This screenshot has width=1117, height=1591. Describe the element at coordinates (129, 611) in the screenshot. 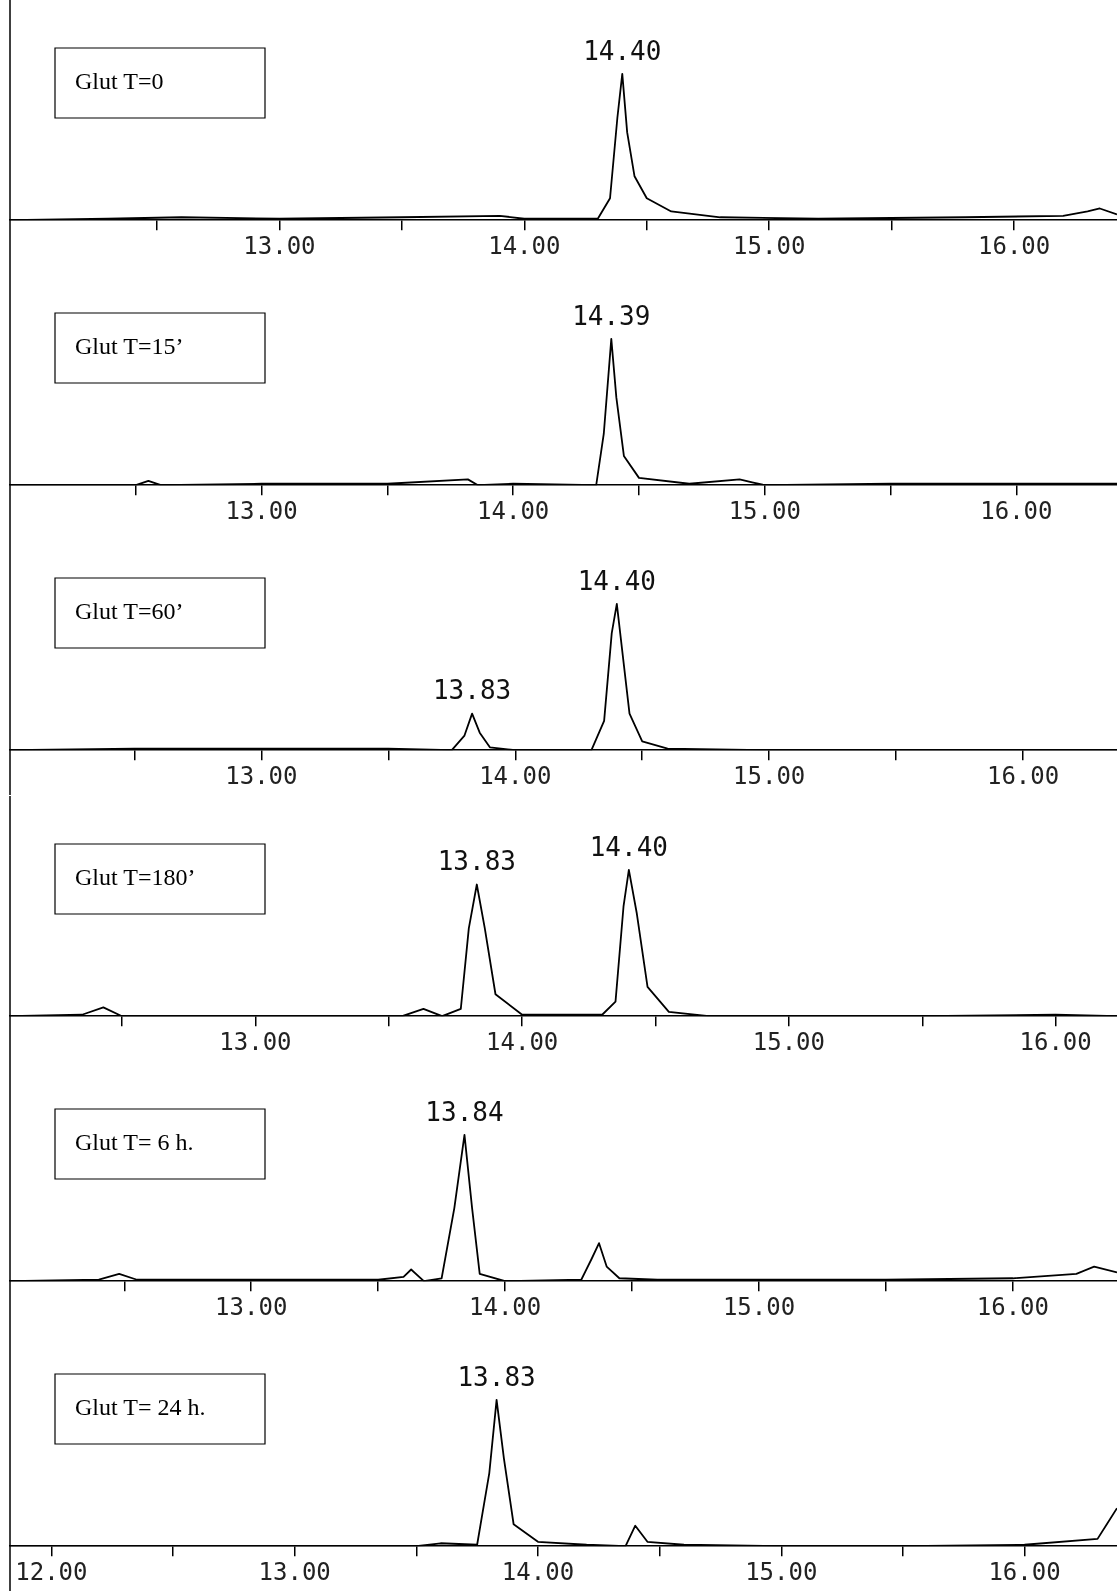

I see `chart-title: Glut T=60’` at that location.